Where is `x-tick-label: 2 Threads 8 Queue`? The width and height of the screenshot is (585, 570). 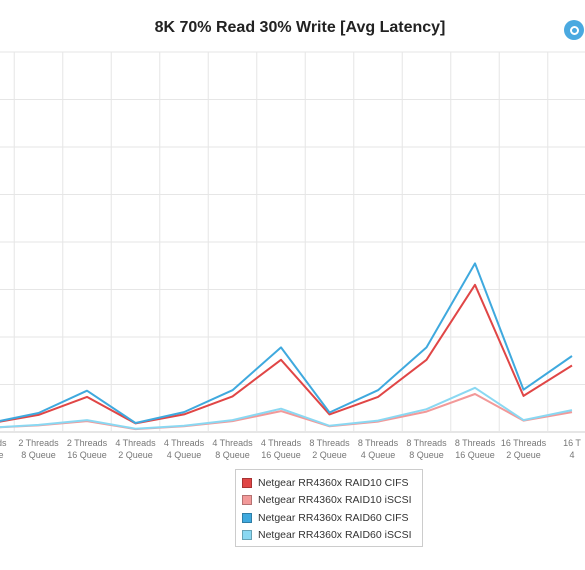
x-tick-label: 2 Threads 8 Queue is located at coordinates (38, 449).